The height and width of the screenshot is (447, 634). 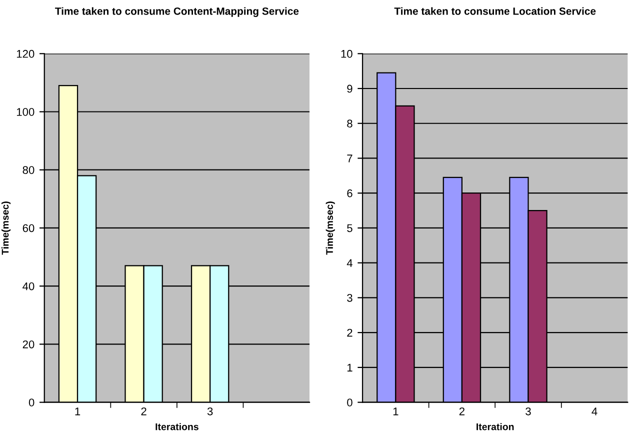 What do you see at coordinates (25, 54) in the screenshot?
I see `y-tick-label: 120` at bounding box center [25, 54].